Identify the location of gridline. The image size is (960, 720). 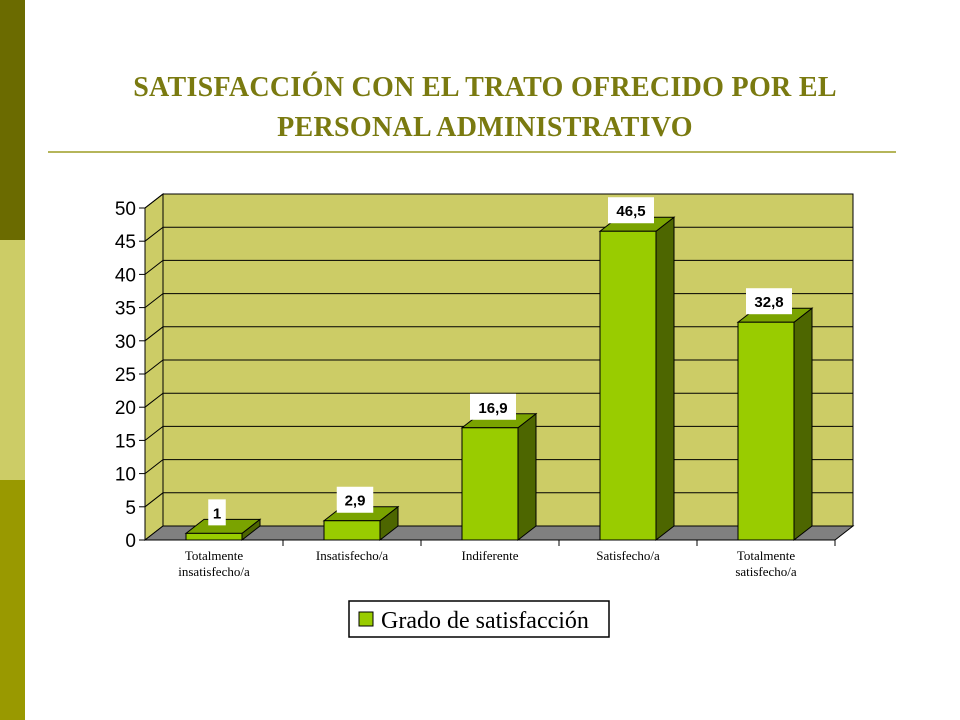
(498, 201).